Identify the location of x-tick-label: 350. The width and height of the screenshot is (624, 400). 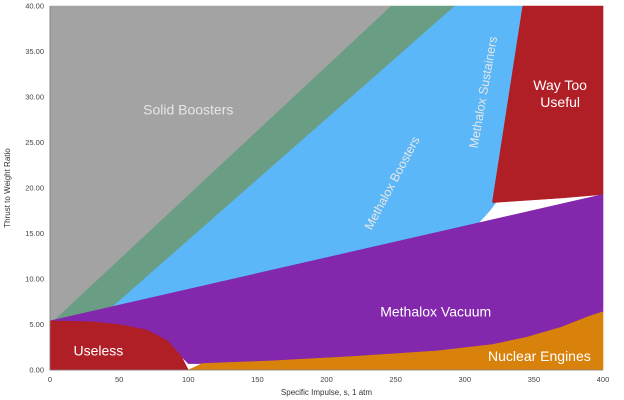
(534, 379).